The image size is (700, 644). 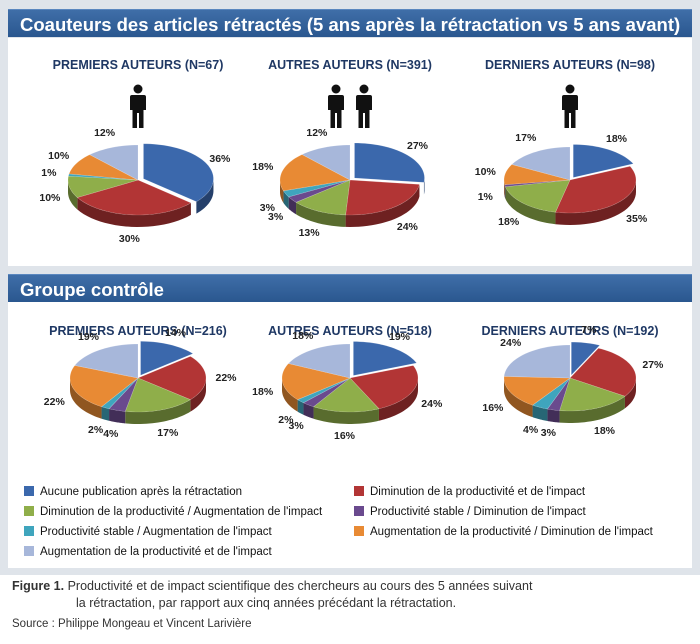 What do you see at coordinates (570, 331) in the screenshot?
I see `pie-title: DERNIERS AUTEURS (N=192)` at bounding box center [570, 331].